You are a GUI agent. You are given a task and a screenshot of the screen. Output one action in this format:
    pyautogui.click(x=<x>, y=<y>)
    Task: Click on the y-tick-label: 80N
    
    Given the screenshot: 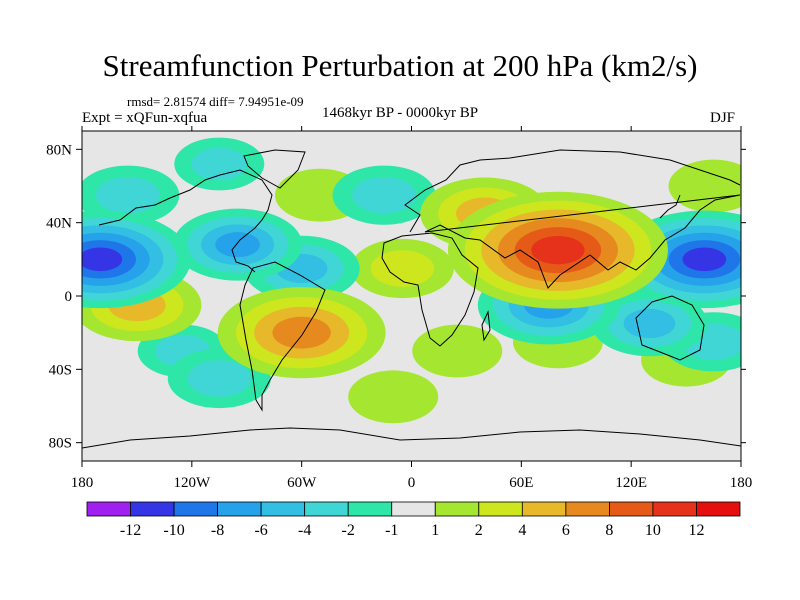 What is the action you would take?
    pyautogui.click(x=59, y=150)
    